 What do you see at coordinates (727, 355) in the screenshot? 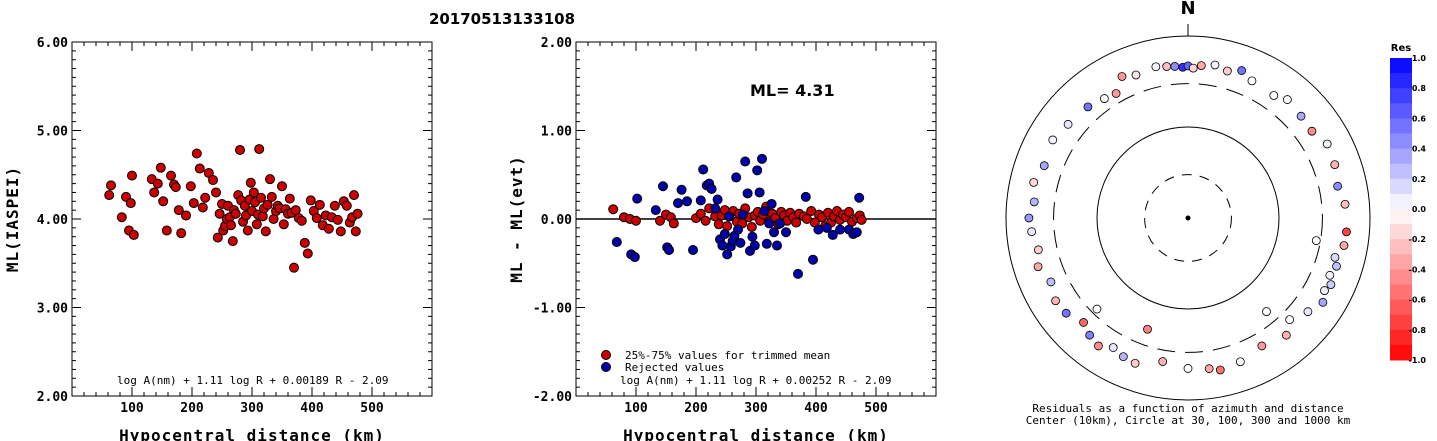
I see `legend-label-trimmed: 25%-75% values for trimmed mean` at bounding box center [727, 355].